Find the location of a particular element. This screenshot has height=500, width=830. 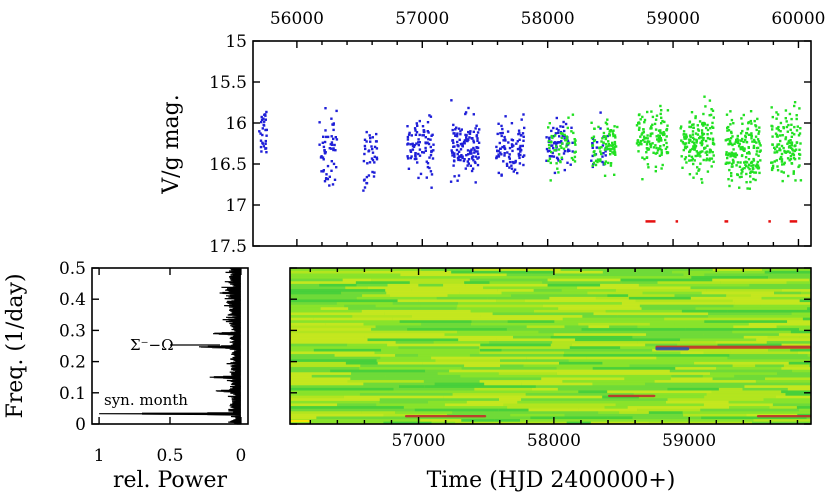

lc-ytick-label-5: 17.5 is located at coordinates (228, 247).